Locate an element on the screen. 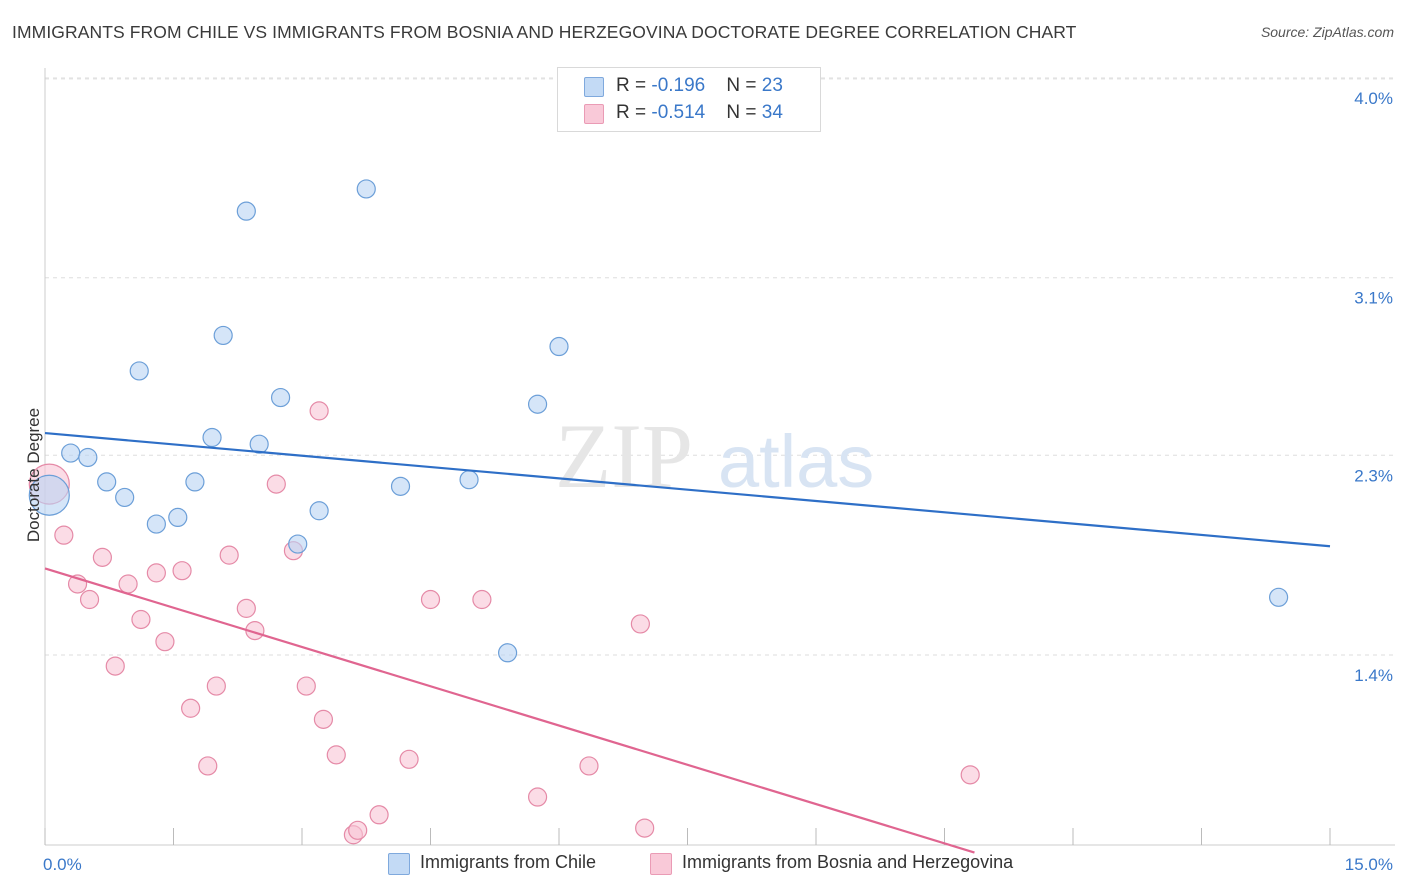 The height and width of the screenshot is (892, 1406). chile-trend-line is located at coordinates (687, 489).